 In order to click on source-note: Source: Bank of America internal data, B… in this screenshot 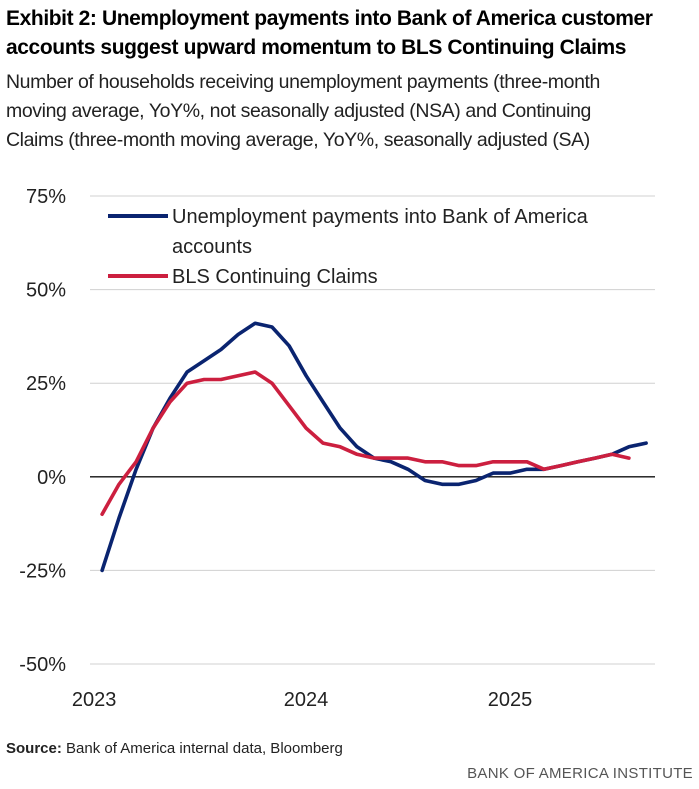, I will do `click(174, 748)`.